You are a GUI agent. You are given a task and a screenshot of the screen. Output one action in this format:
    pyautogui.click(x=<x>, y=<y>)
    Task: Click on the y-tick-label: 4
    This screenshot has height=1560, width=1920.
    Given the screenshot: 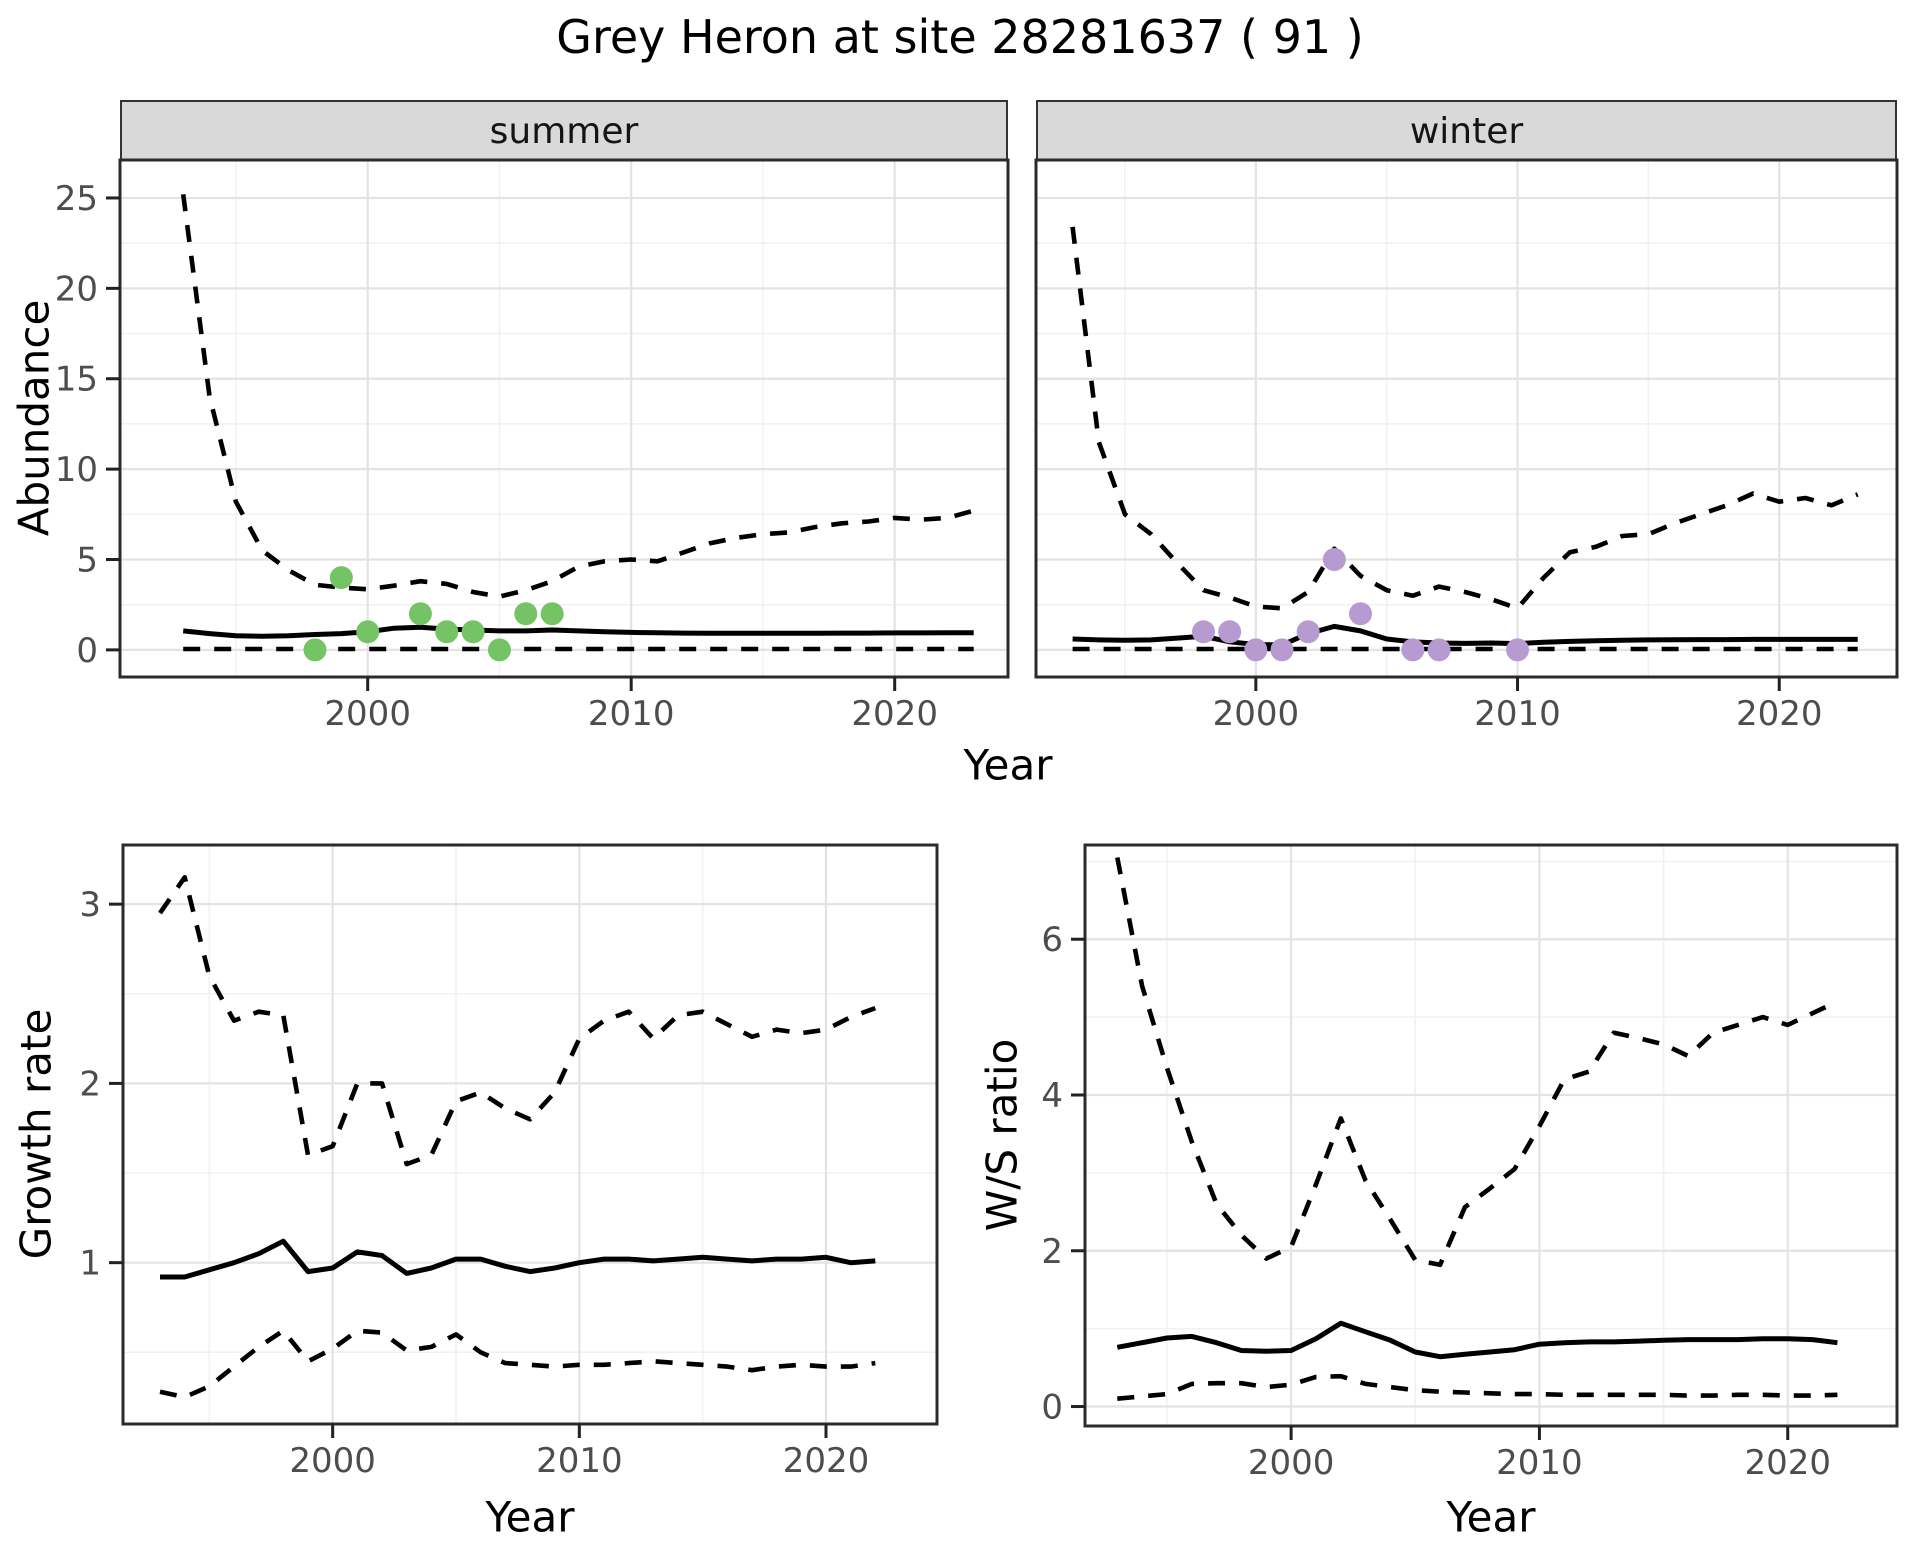 What is the action you would take?
    pyautogui.click(x=1052, y=1096)
    